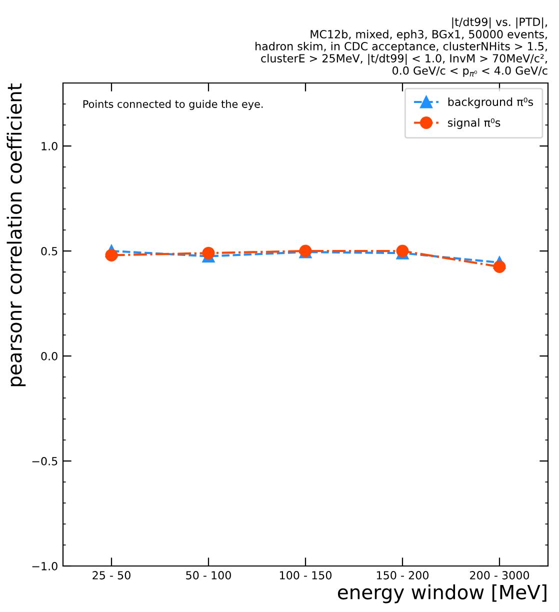 The height and width of the screenshot is (612, 559). Describe the element at coordinates (491, 102) in the screenshot. I see `legend-label: background π⁰s` at that location.